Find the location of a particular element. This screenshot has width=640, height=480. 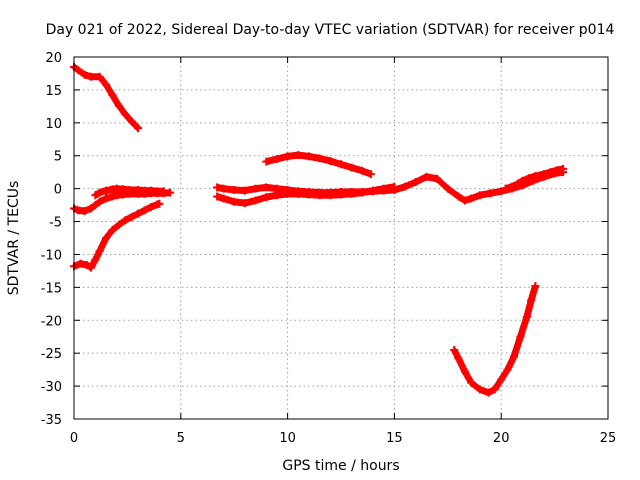

y-tick-label: -15 is located at coordinates (51, 288).